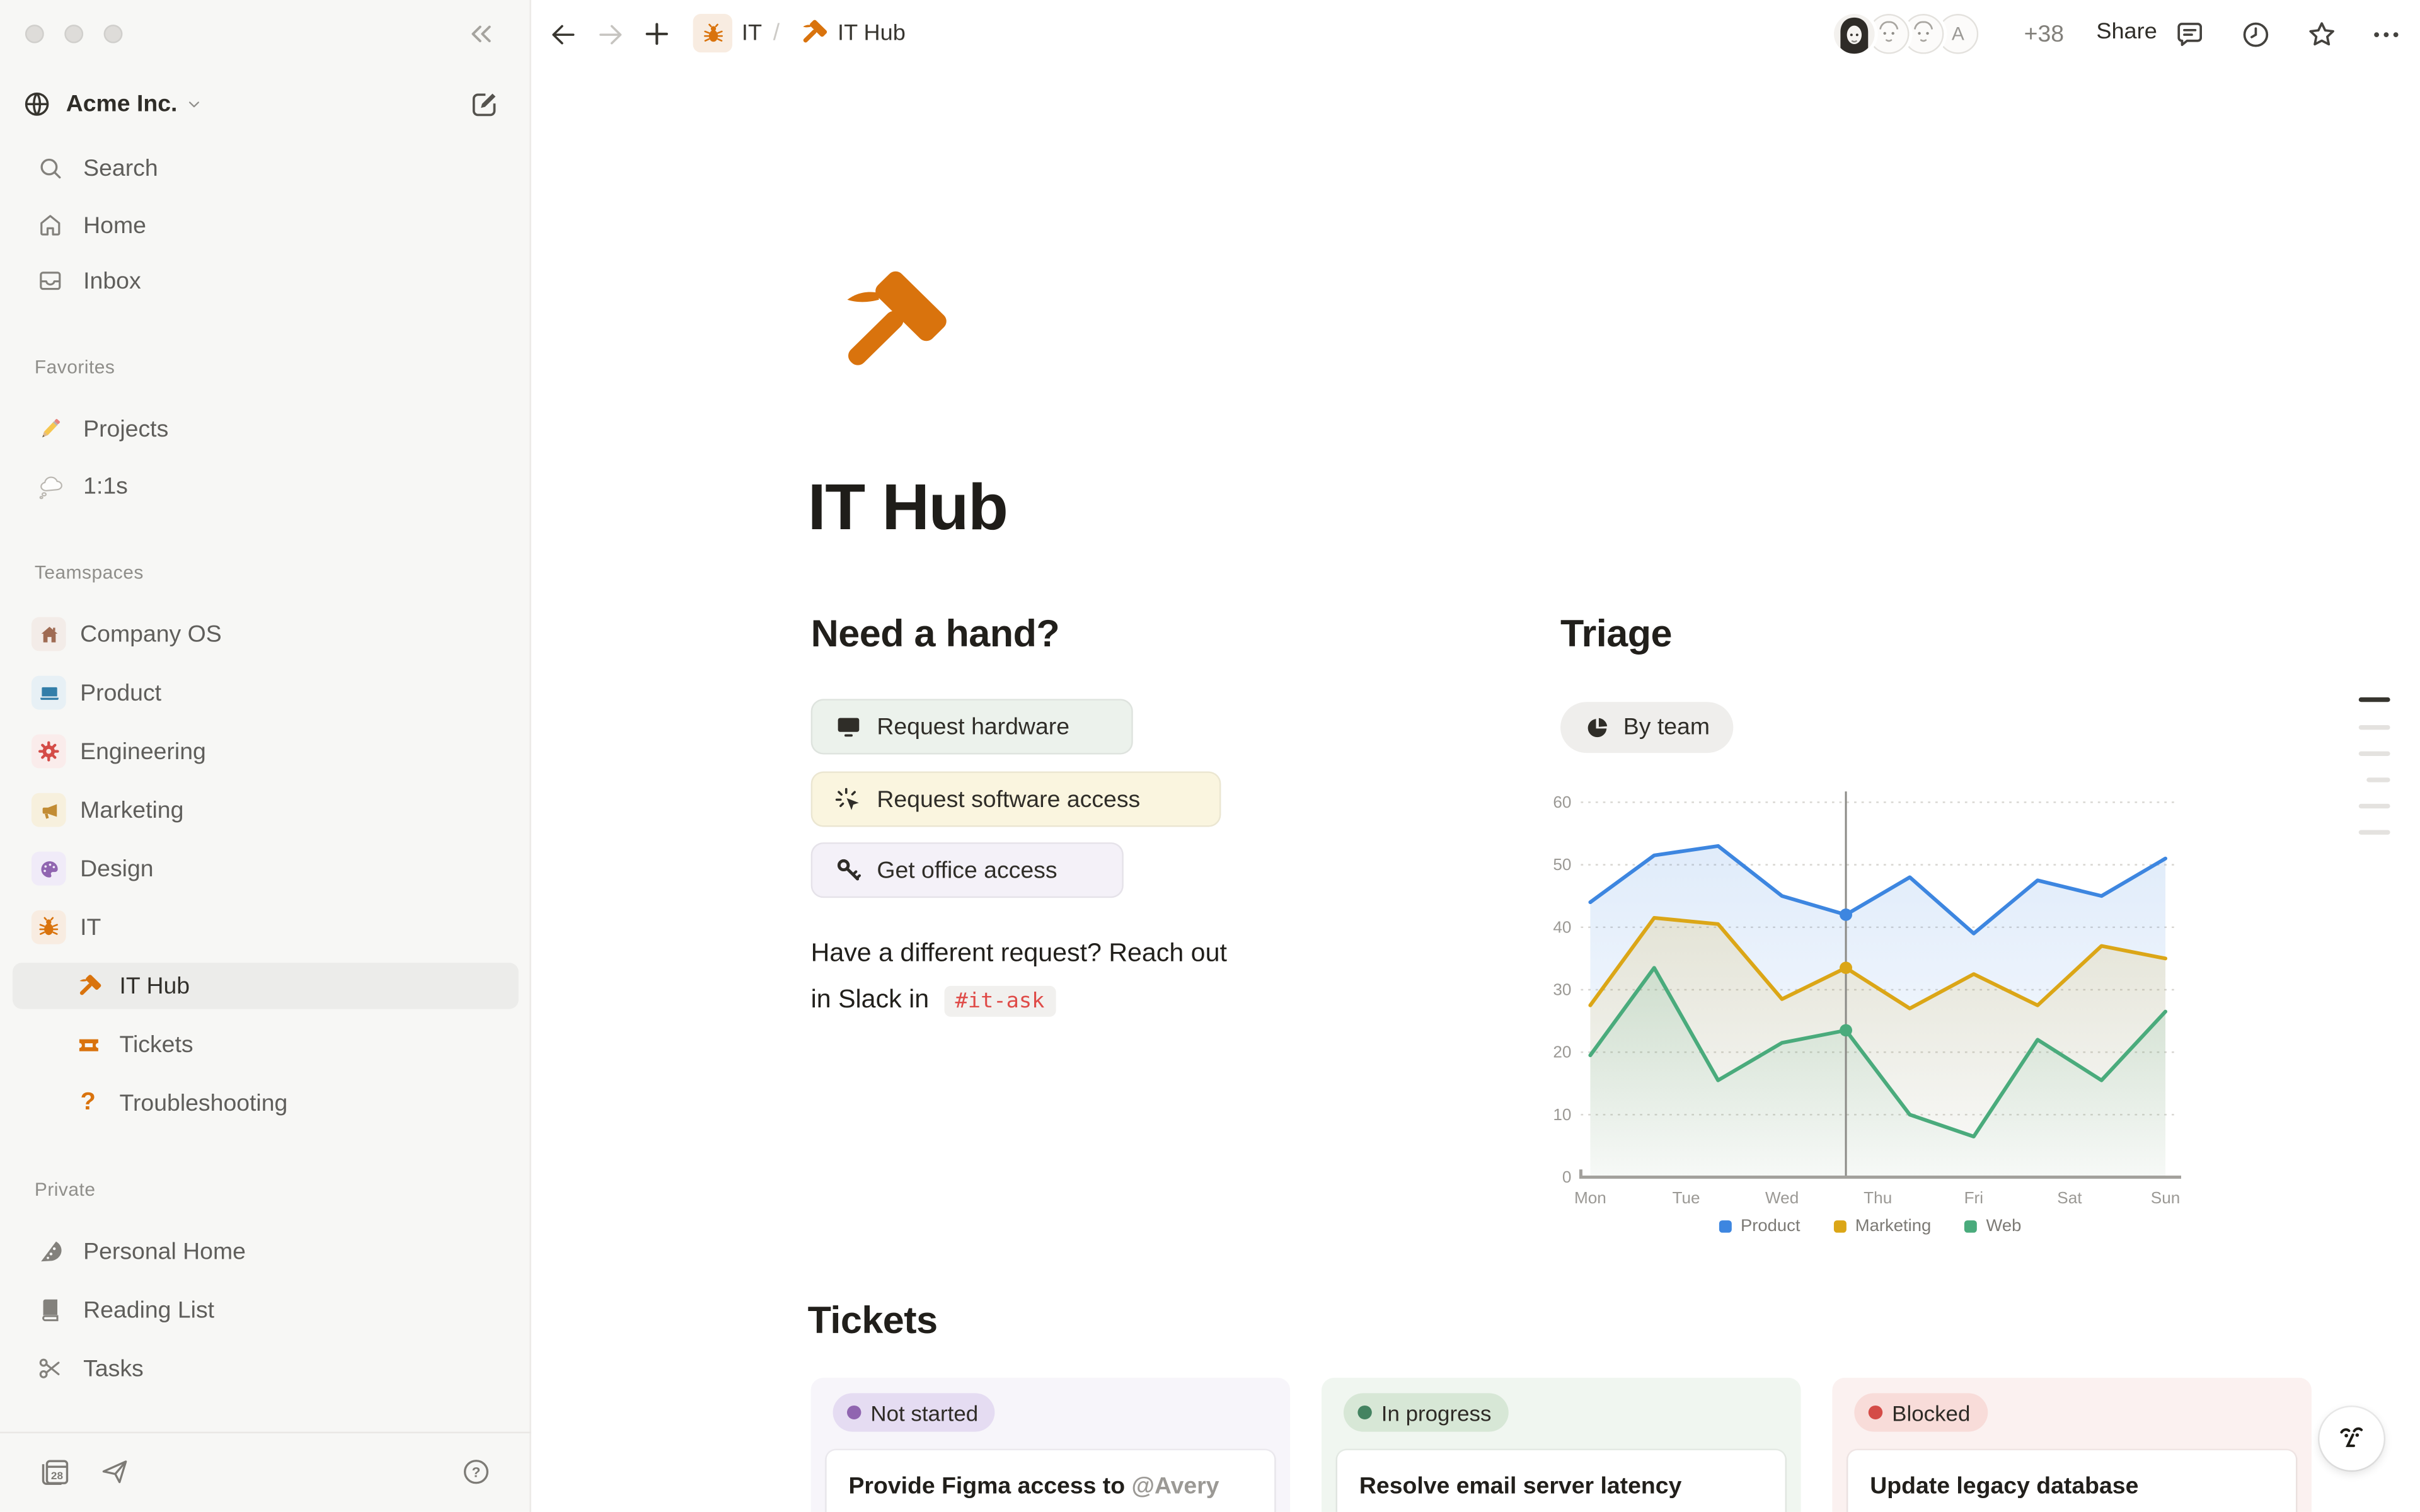  What do you see at coordinates (563, 34) in the screenshot?
I see `back-icon` at bounding box center [563, 34].